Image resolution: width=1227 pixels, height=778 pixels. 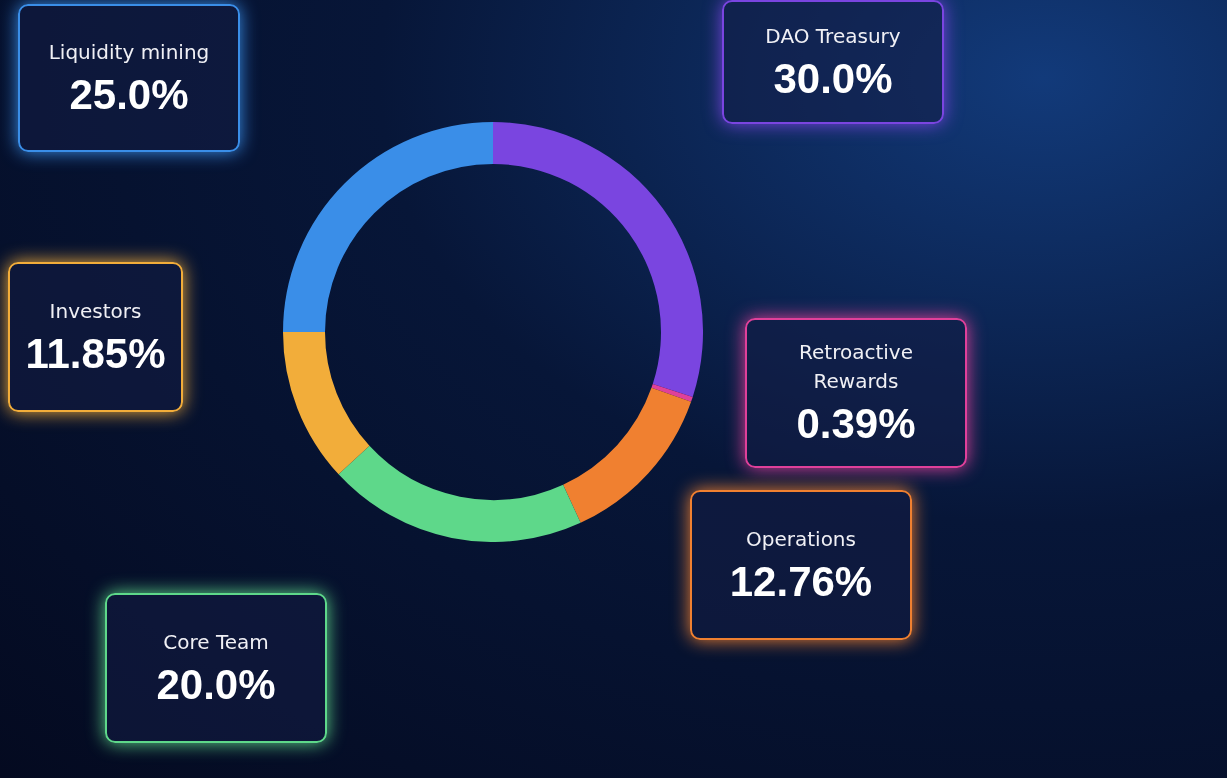 What do you see at coordinates (856, 367) in the screenshot?
I see `slice-label: Retroactive Rewards` at bounding box center [856, 367].